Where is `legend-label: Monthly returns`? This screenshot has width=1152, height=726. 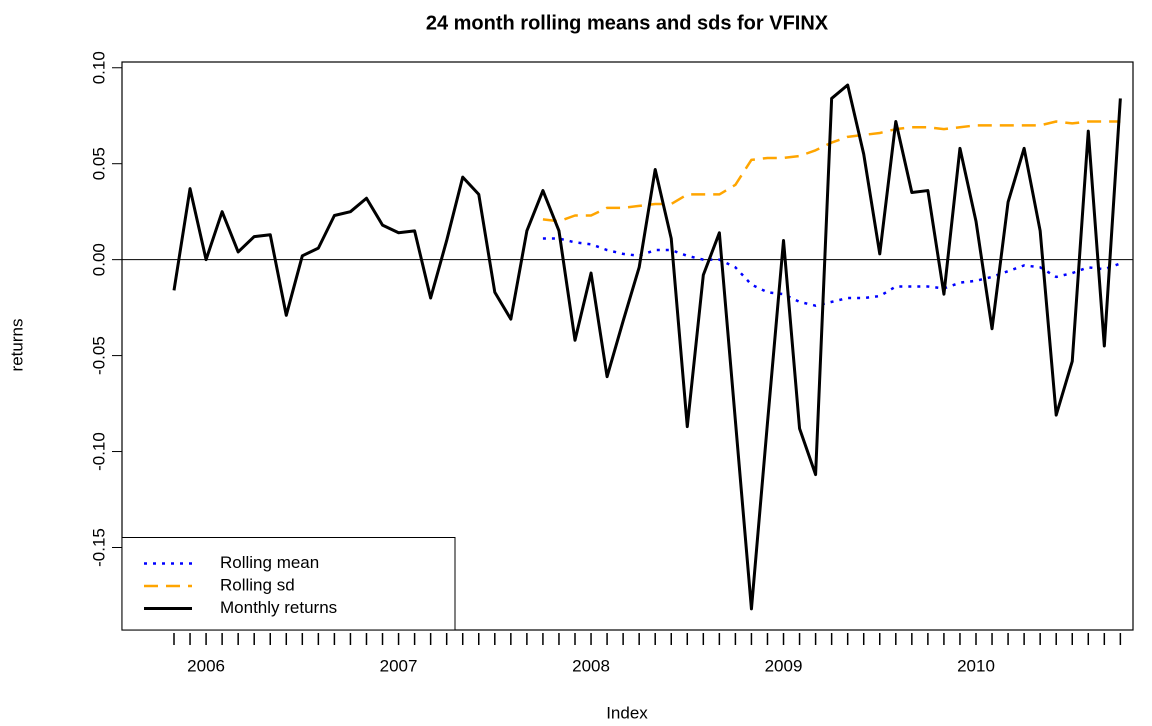
legend-label: Monthly returns is located at coordinates (278, 607).